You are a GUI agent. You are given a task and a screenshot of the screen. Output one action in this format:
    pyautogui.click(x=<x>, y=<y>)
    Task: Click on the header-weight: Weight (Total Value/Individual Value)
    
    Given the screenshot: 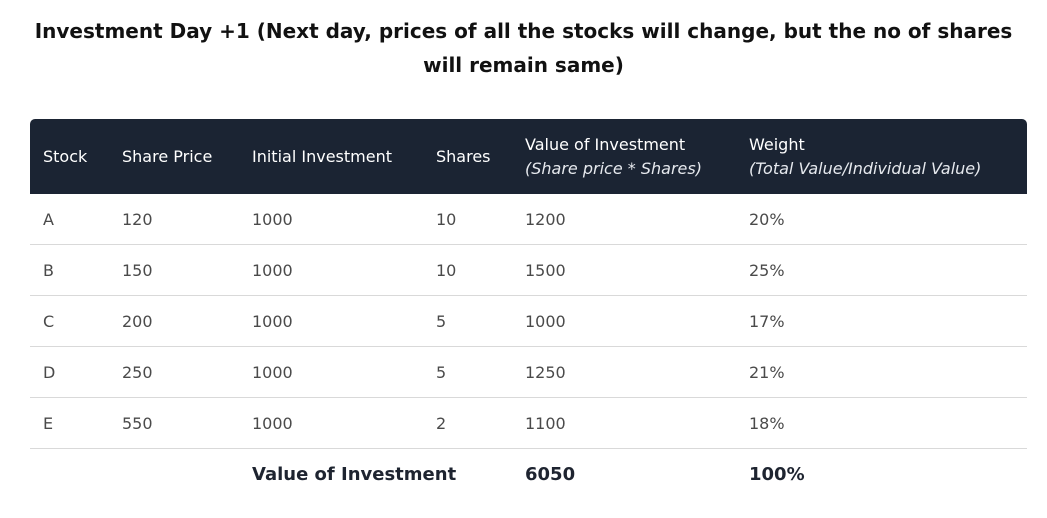 What is the action you would take?
    pyautogui.click(x=881, y=156)
    